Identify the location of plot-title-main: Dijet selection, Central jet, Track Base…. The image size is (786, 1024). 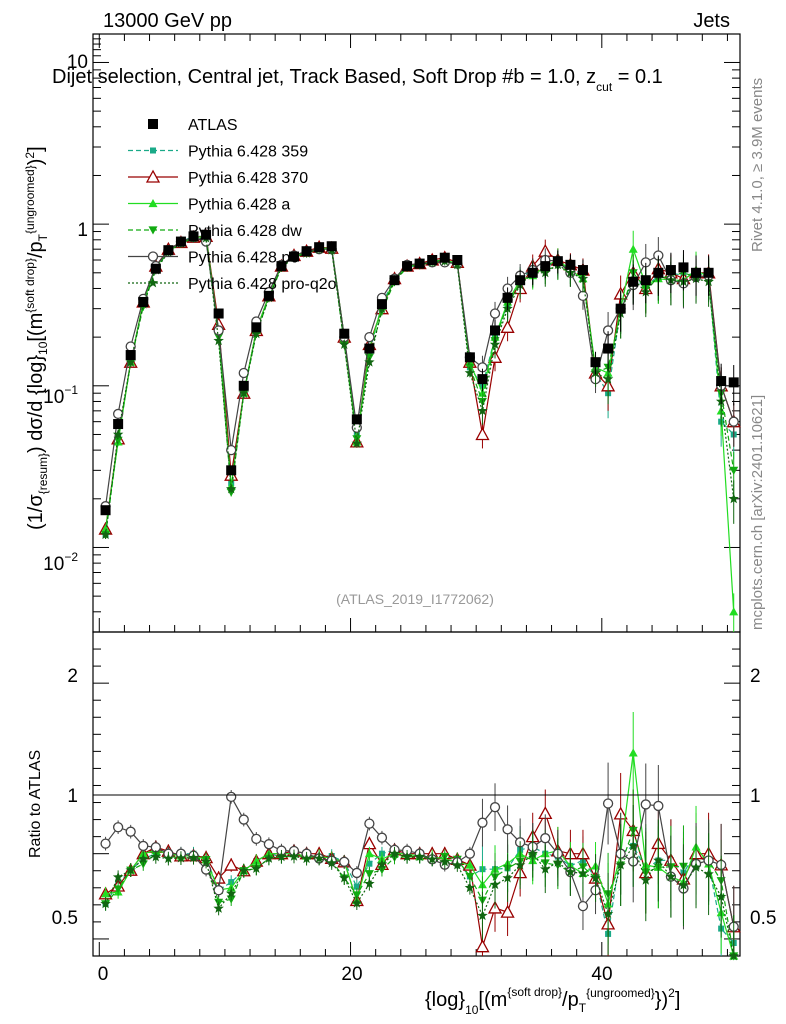
(324, 77).